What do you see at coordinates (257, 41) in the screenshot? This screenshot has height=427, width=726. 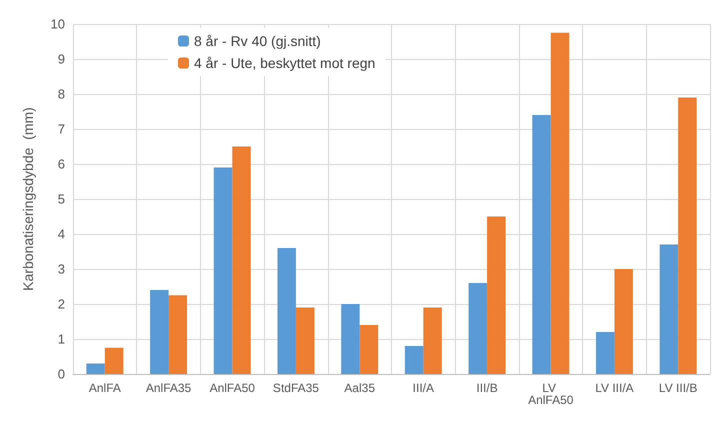 I see `legend-label: 8 år - Rv 40 (gj.snitt)` at bounding box center [257, 41].